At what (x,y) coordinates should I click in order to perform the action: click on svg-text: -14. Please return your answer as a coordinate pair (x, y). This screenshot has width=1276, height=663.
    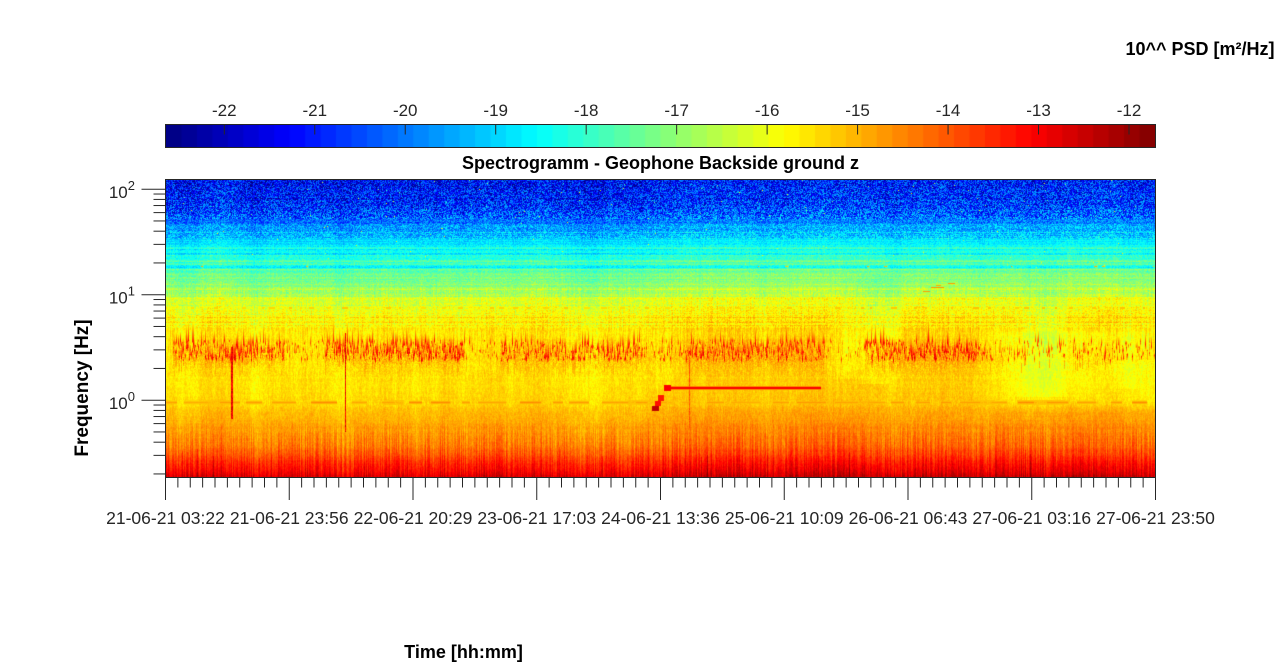
    Looking at the image, I should click on (948, 110).